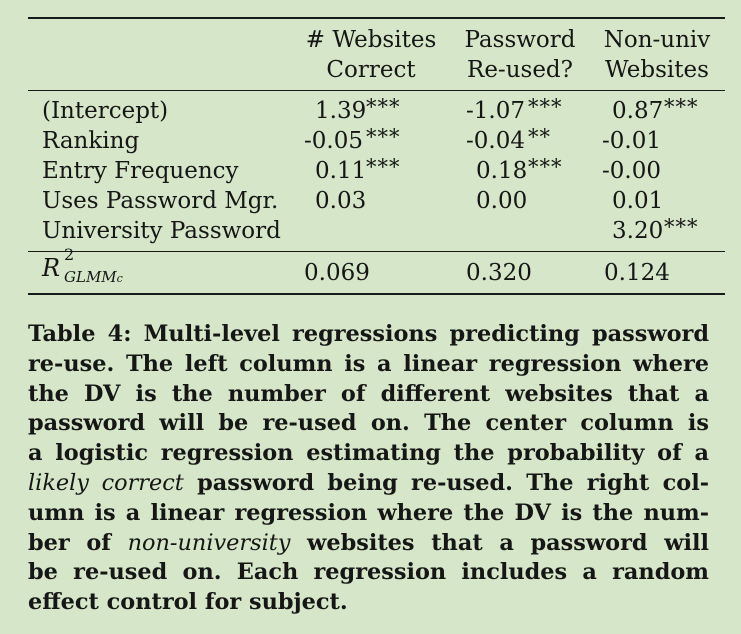 The width and height of the screenshot is (741, 634). I want to click on r2-superscript: 2, so click(69, 254).